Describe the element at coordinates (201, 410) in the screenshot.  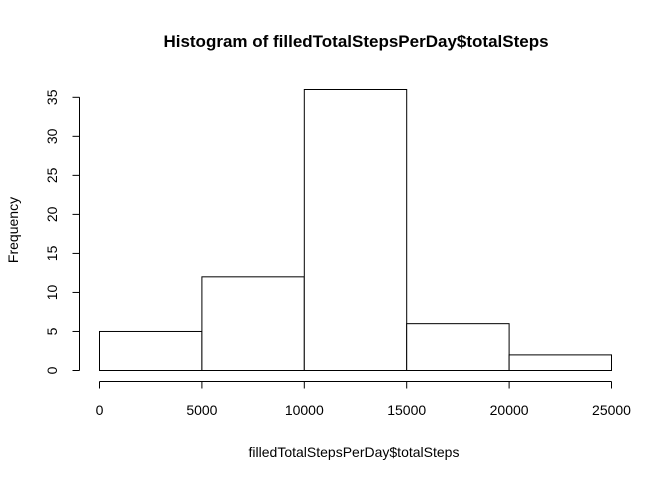
I see `x-tick-label-1: 5000` at that location.